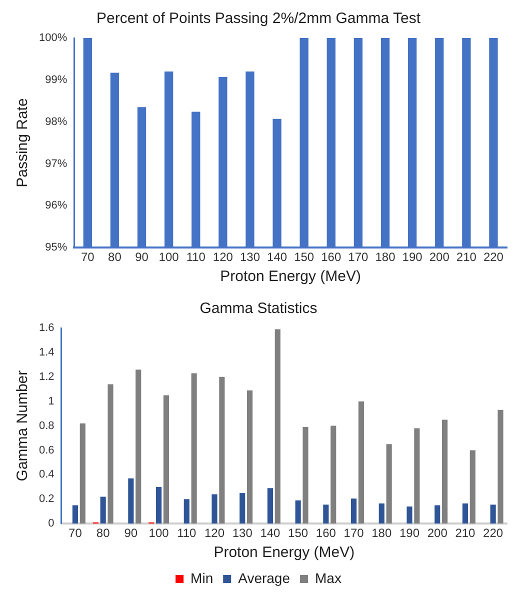 The height and width of the screenshot is (600, 517). What do you see at coordinates (202, 578) in the screenshot?
I see `legend-label: Min` at bounding box center [202, 578].